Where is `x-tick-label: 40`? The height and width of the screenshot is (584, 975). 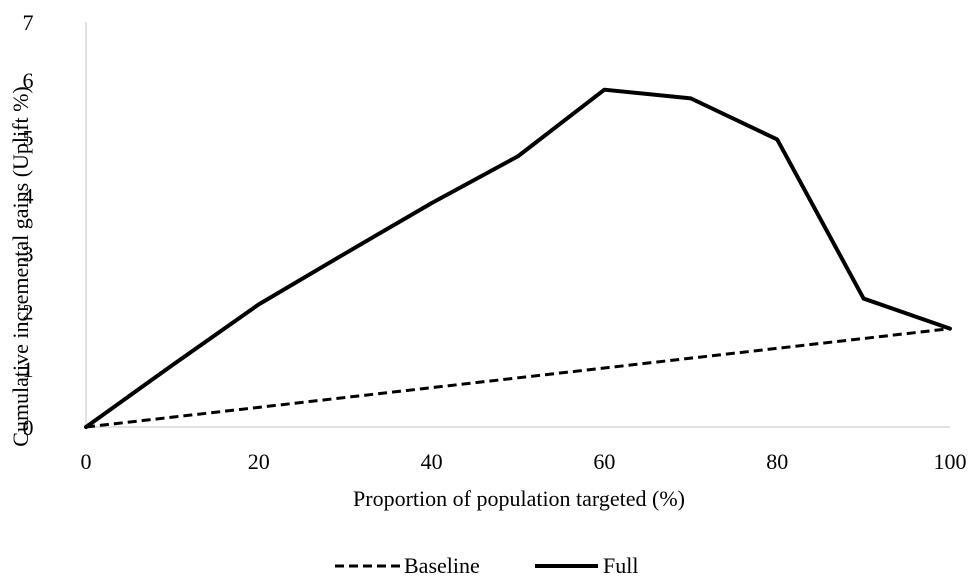
x-tick-label: 40 is located at coordinates (432, 461).